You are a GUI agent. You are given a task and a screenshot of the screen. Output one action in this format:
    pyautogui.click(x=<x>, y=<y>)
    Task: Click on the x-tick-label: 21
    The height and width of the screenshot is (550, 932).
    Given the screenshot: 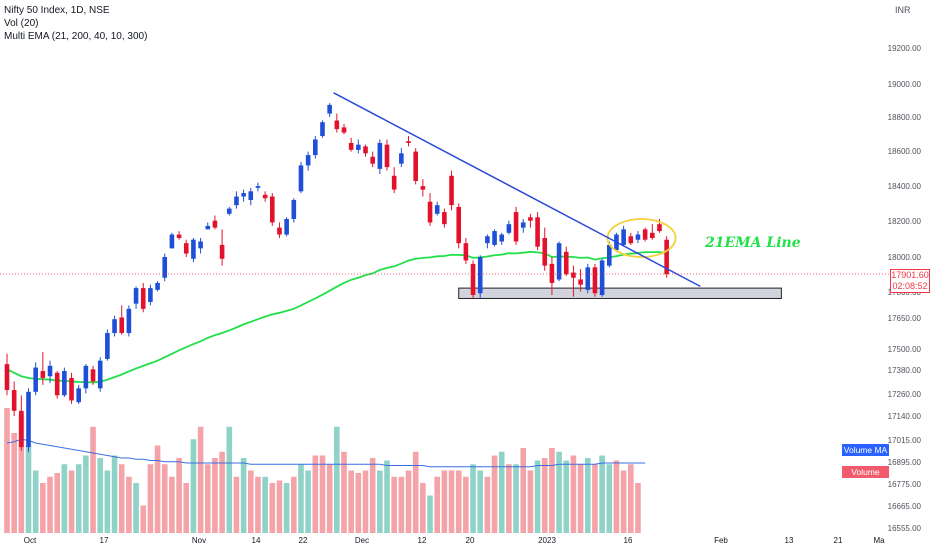 What is the action you would take?
    pyautogui.click(x=838, y=540)
    